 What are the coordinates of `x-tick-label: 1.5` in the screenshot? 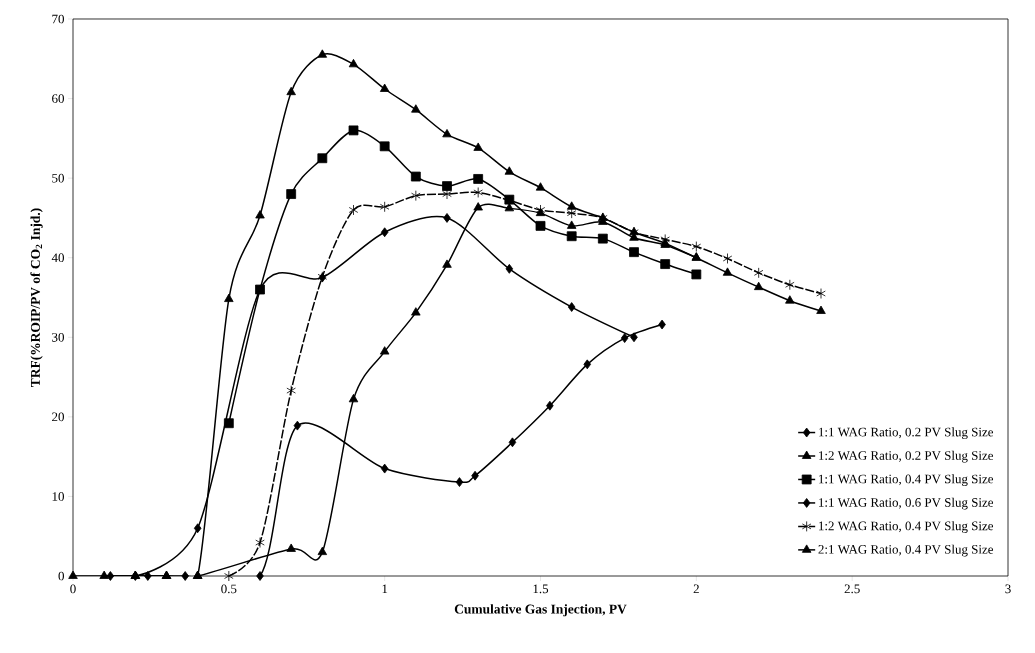 It's located at (541, 589).